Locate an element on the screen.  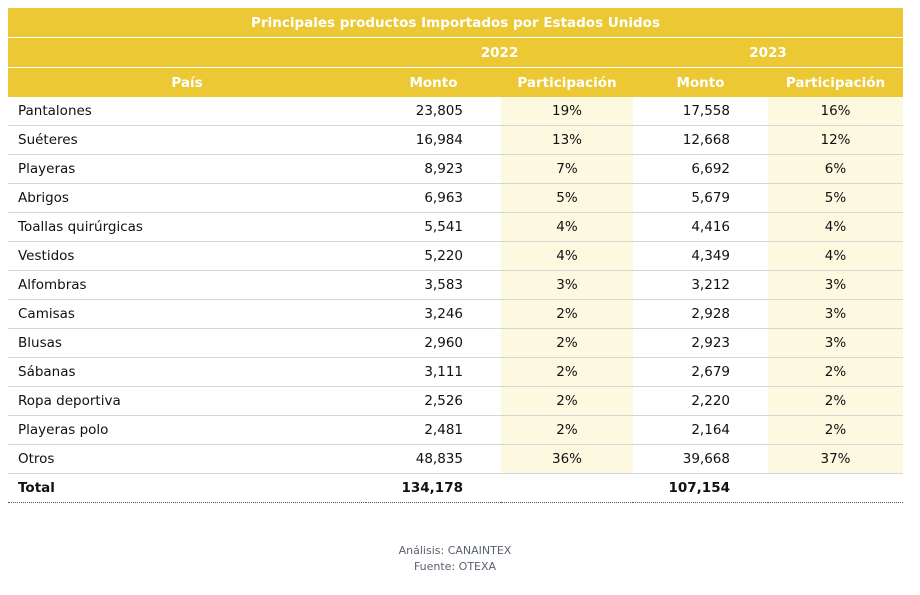
year-header-2023: 2023 is located at coordinates (768, 52).